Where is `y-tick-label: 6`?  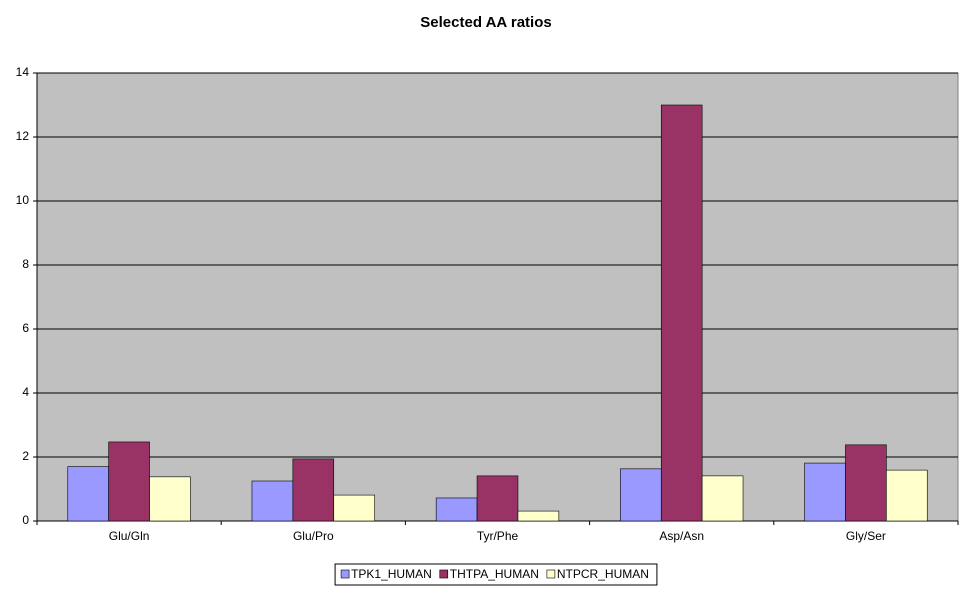 y-tick-label: 6 is located at coordinates (25, 328).